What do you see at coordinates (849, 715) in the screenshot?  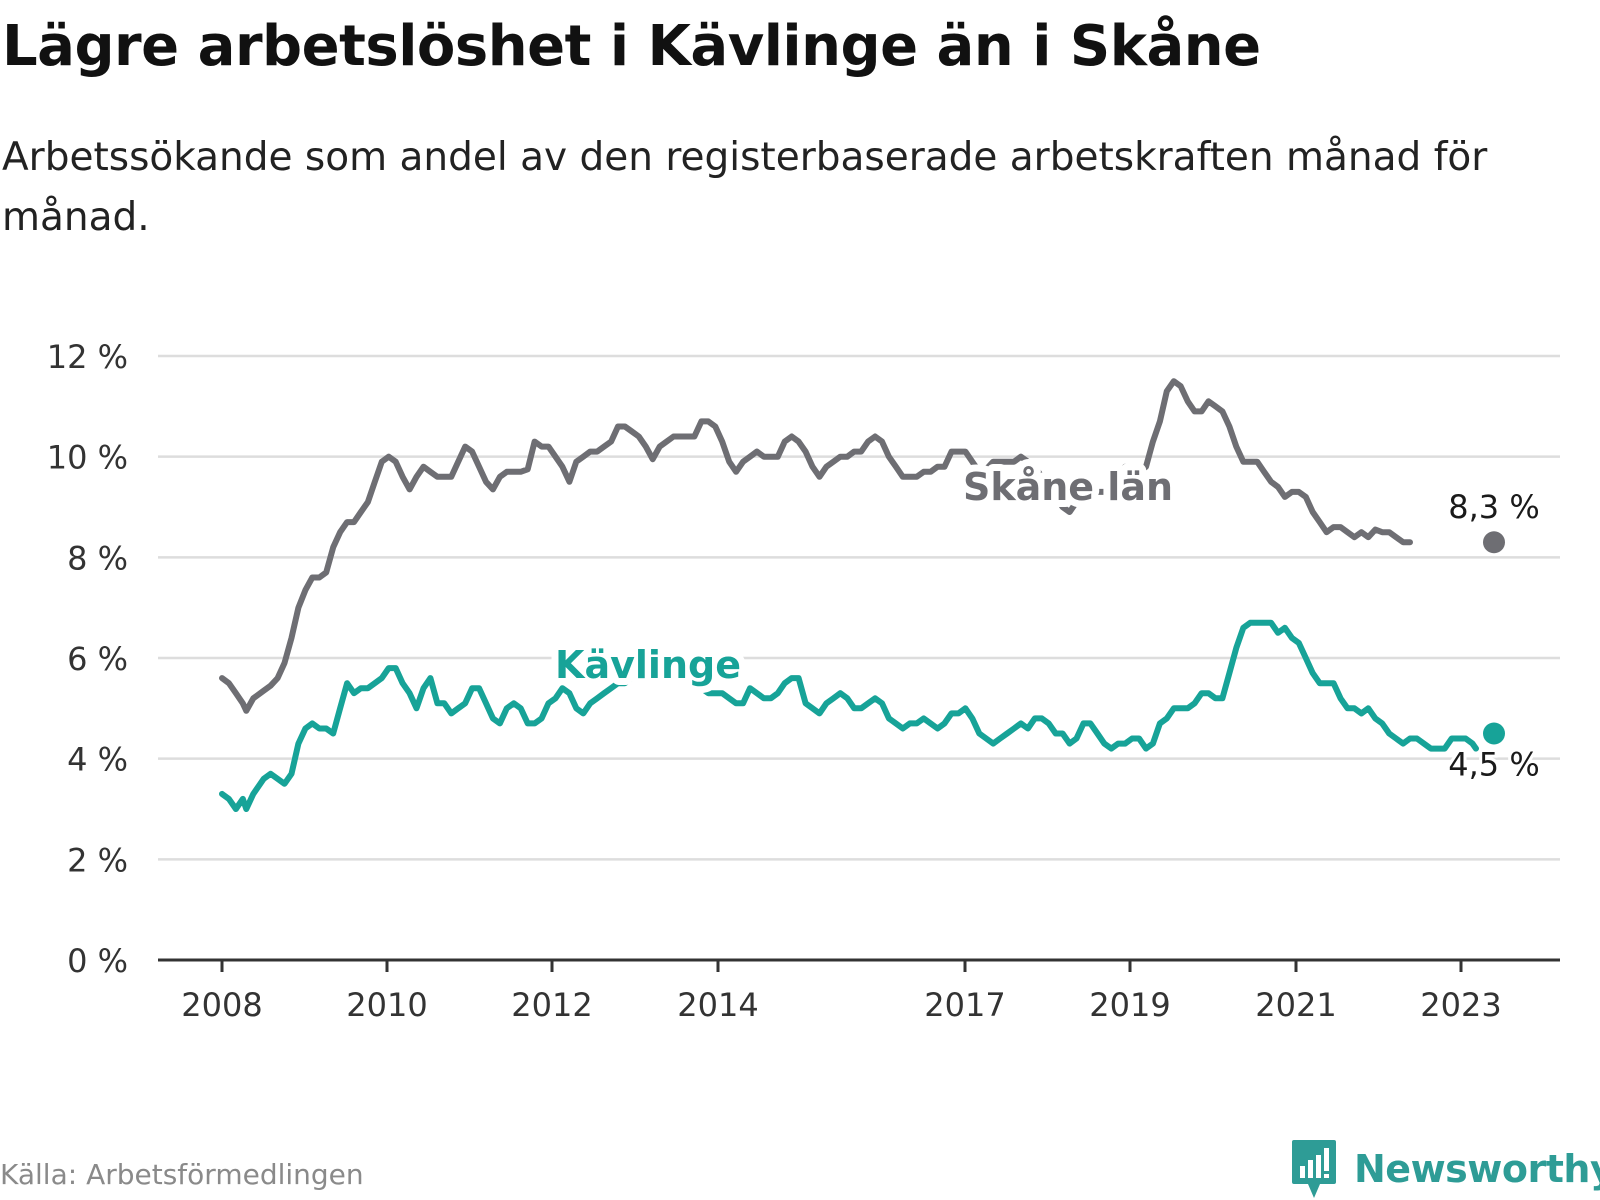 I see `series-line` at bounding box center [849, 715].